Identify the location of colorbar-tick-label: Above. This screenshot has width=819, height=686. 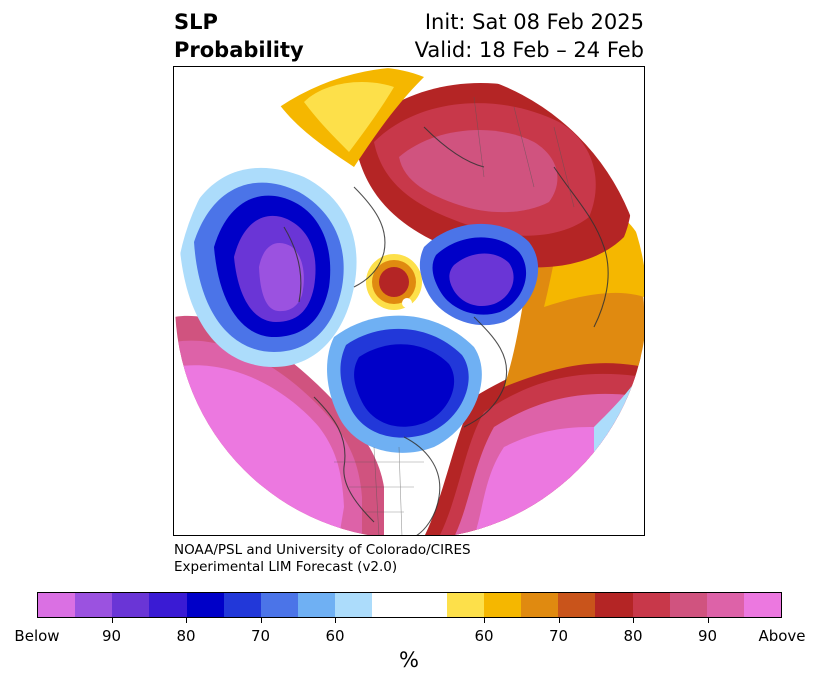
(782, 636).